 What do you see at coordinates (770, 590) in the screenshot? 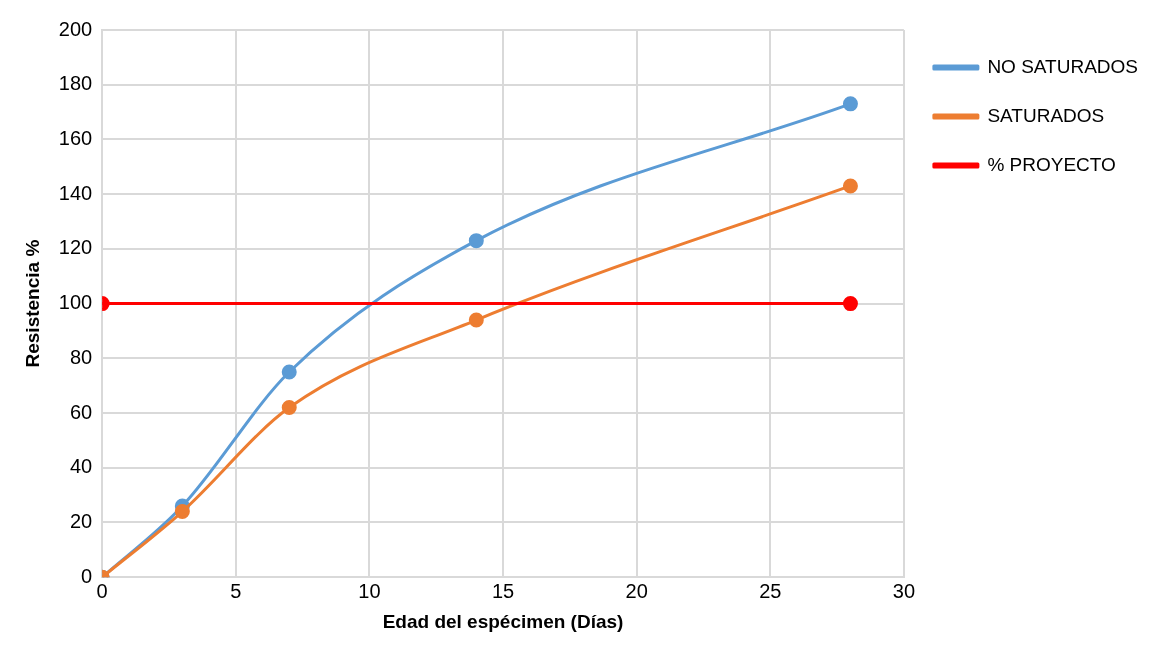
I see `x-tick-label: 25` at bounding box center [770, 590].